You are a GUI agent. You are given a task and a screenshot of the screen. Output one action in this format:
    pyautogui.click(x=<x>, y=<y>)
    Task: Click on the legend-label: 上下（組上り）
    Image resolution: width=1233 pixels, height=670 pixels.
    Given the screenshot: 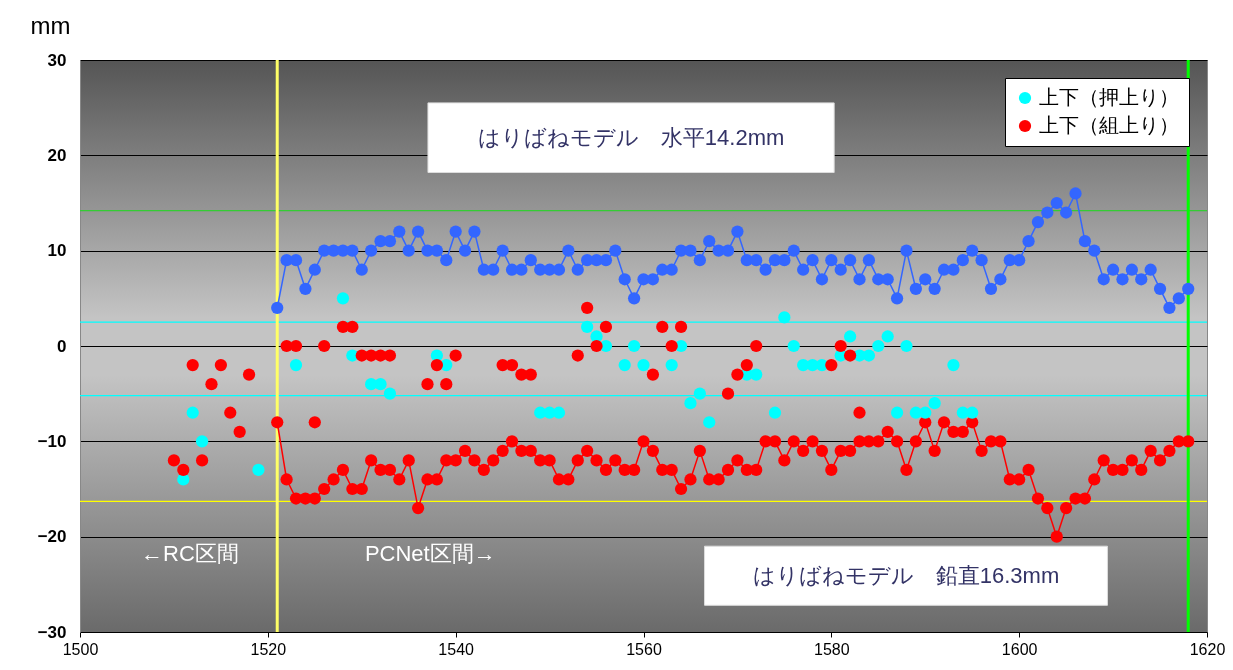 What is the action you would take?
    pyautogui.click(x=1109, y=125)
    